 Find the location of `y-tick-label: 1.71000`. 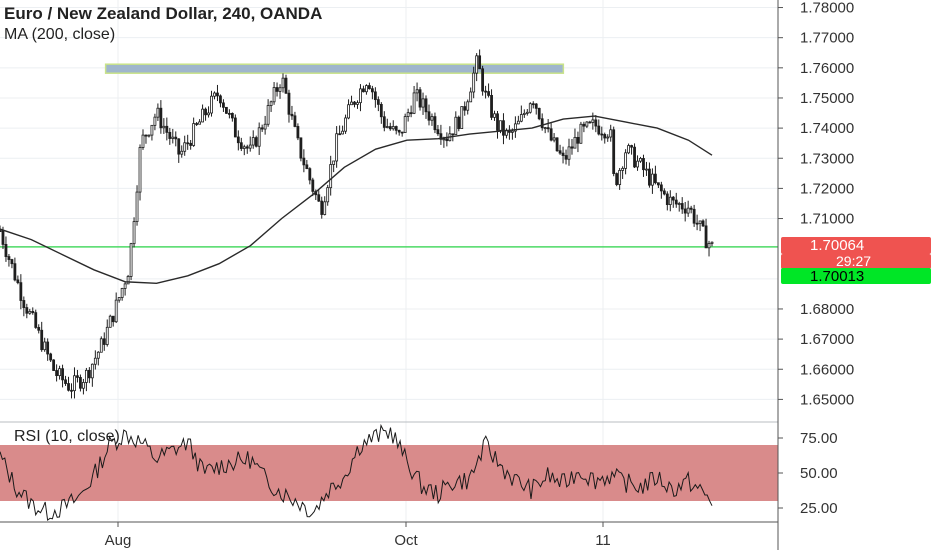

y-tick-label: 1.71000 is located at coordinates (827, 219).